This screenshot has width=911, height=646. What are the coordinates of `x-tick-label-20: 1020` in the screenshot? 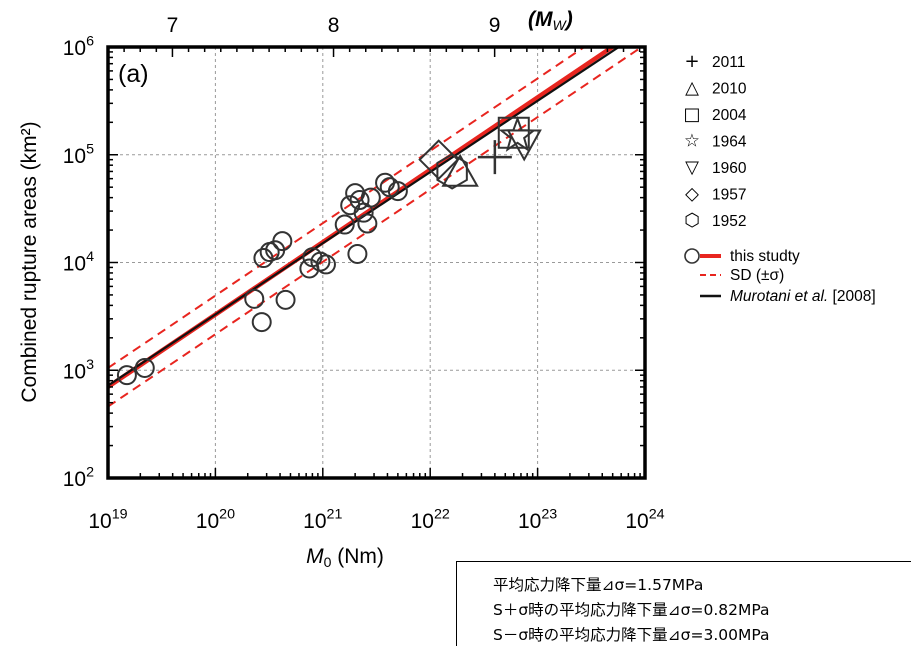 It's located at (215, 520).